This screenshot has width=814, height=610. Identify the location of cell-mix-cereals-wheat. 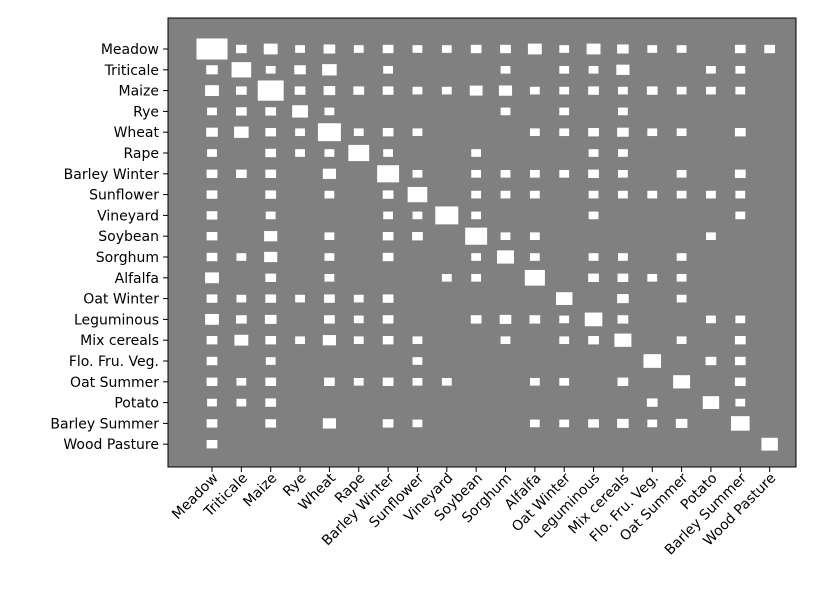
(329, 340).